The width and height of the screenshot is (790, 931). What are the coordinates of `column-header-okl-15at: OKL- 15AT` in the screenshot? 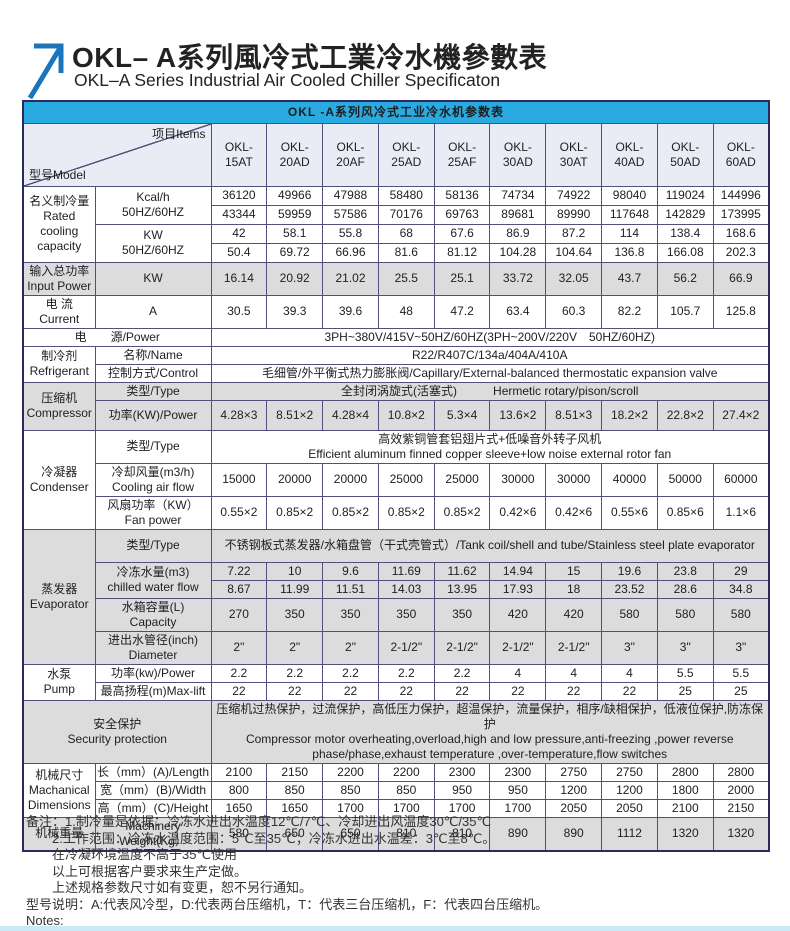 It's located at (239, 154).